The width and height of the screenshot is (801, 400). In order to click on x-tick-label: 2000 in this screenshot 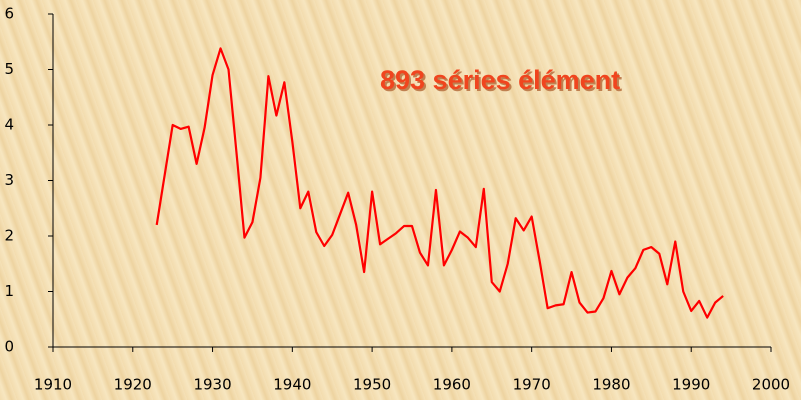, I will do `click(771, 385)`.